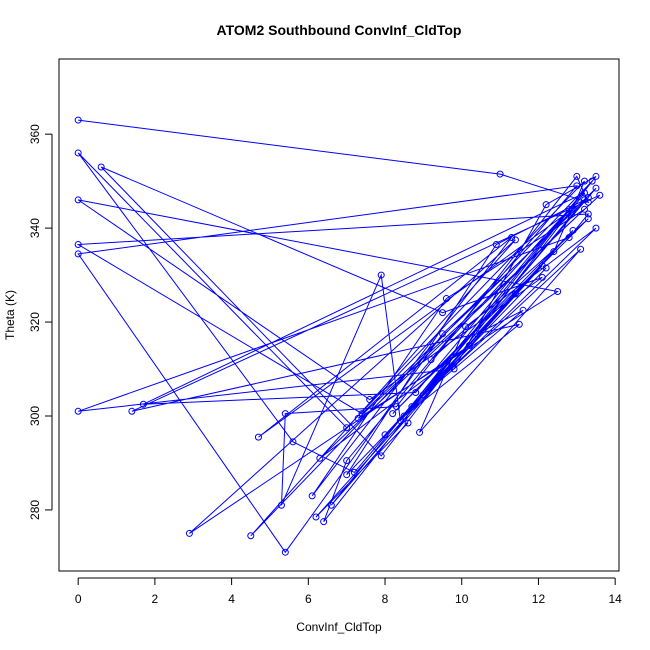 The height and width of the screenshot is (650, 650). What do you see at coordinates (231, 599) in the screenshot?
I see `x-tick-label: 4` at bounding box center [231, 599].